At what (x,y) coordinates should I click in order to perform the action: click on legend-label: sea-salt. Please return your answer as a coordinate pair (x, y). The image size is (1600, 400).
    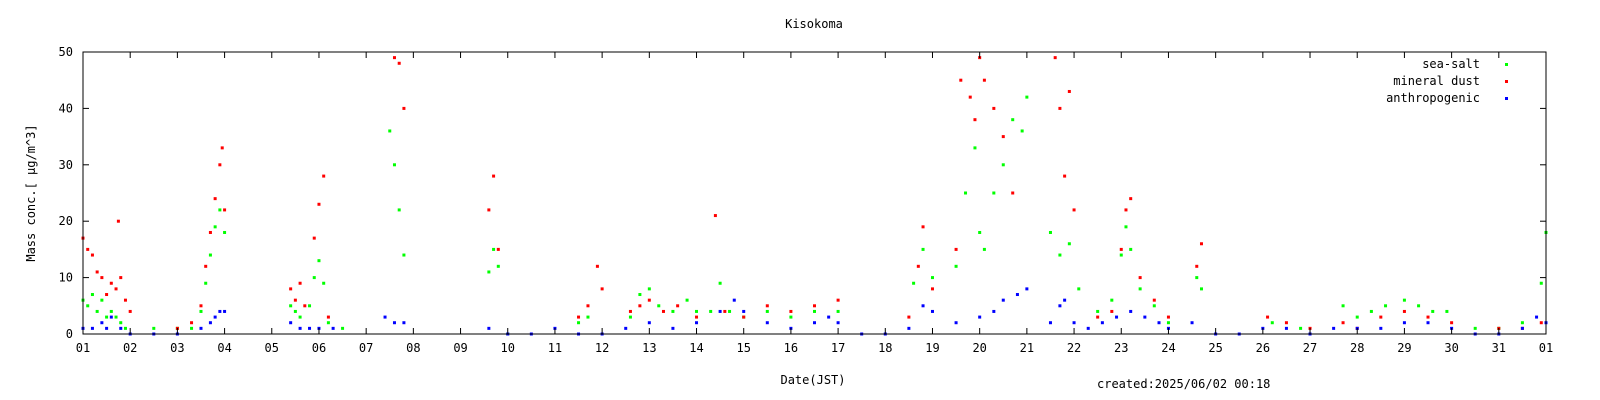
    Looking at the image, I should click on (1451, 64).